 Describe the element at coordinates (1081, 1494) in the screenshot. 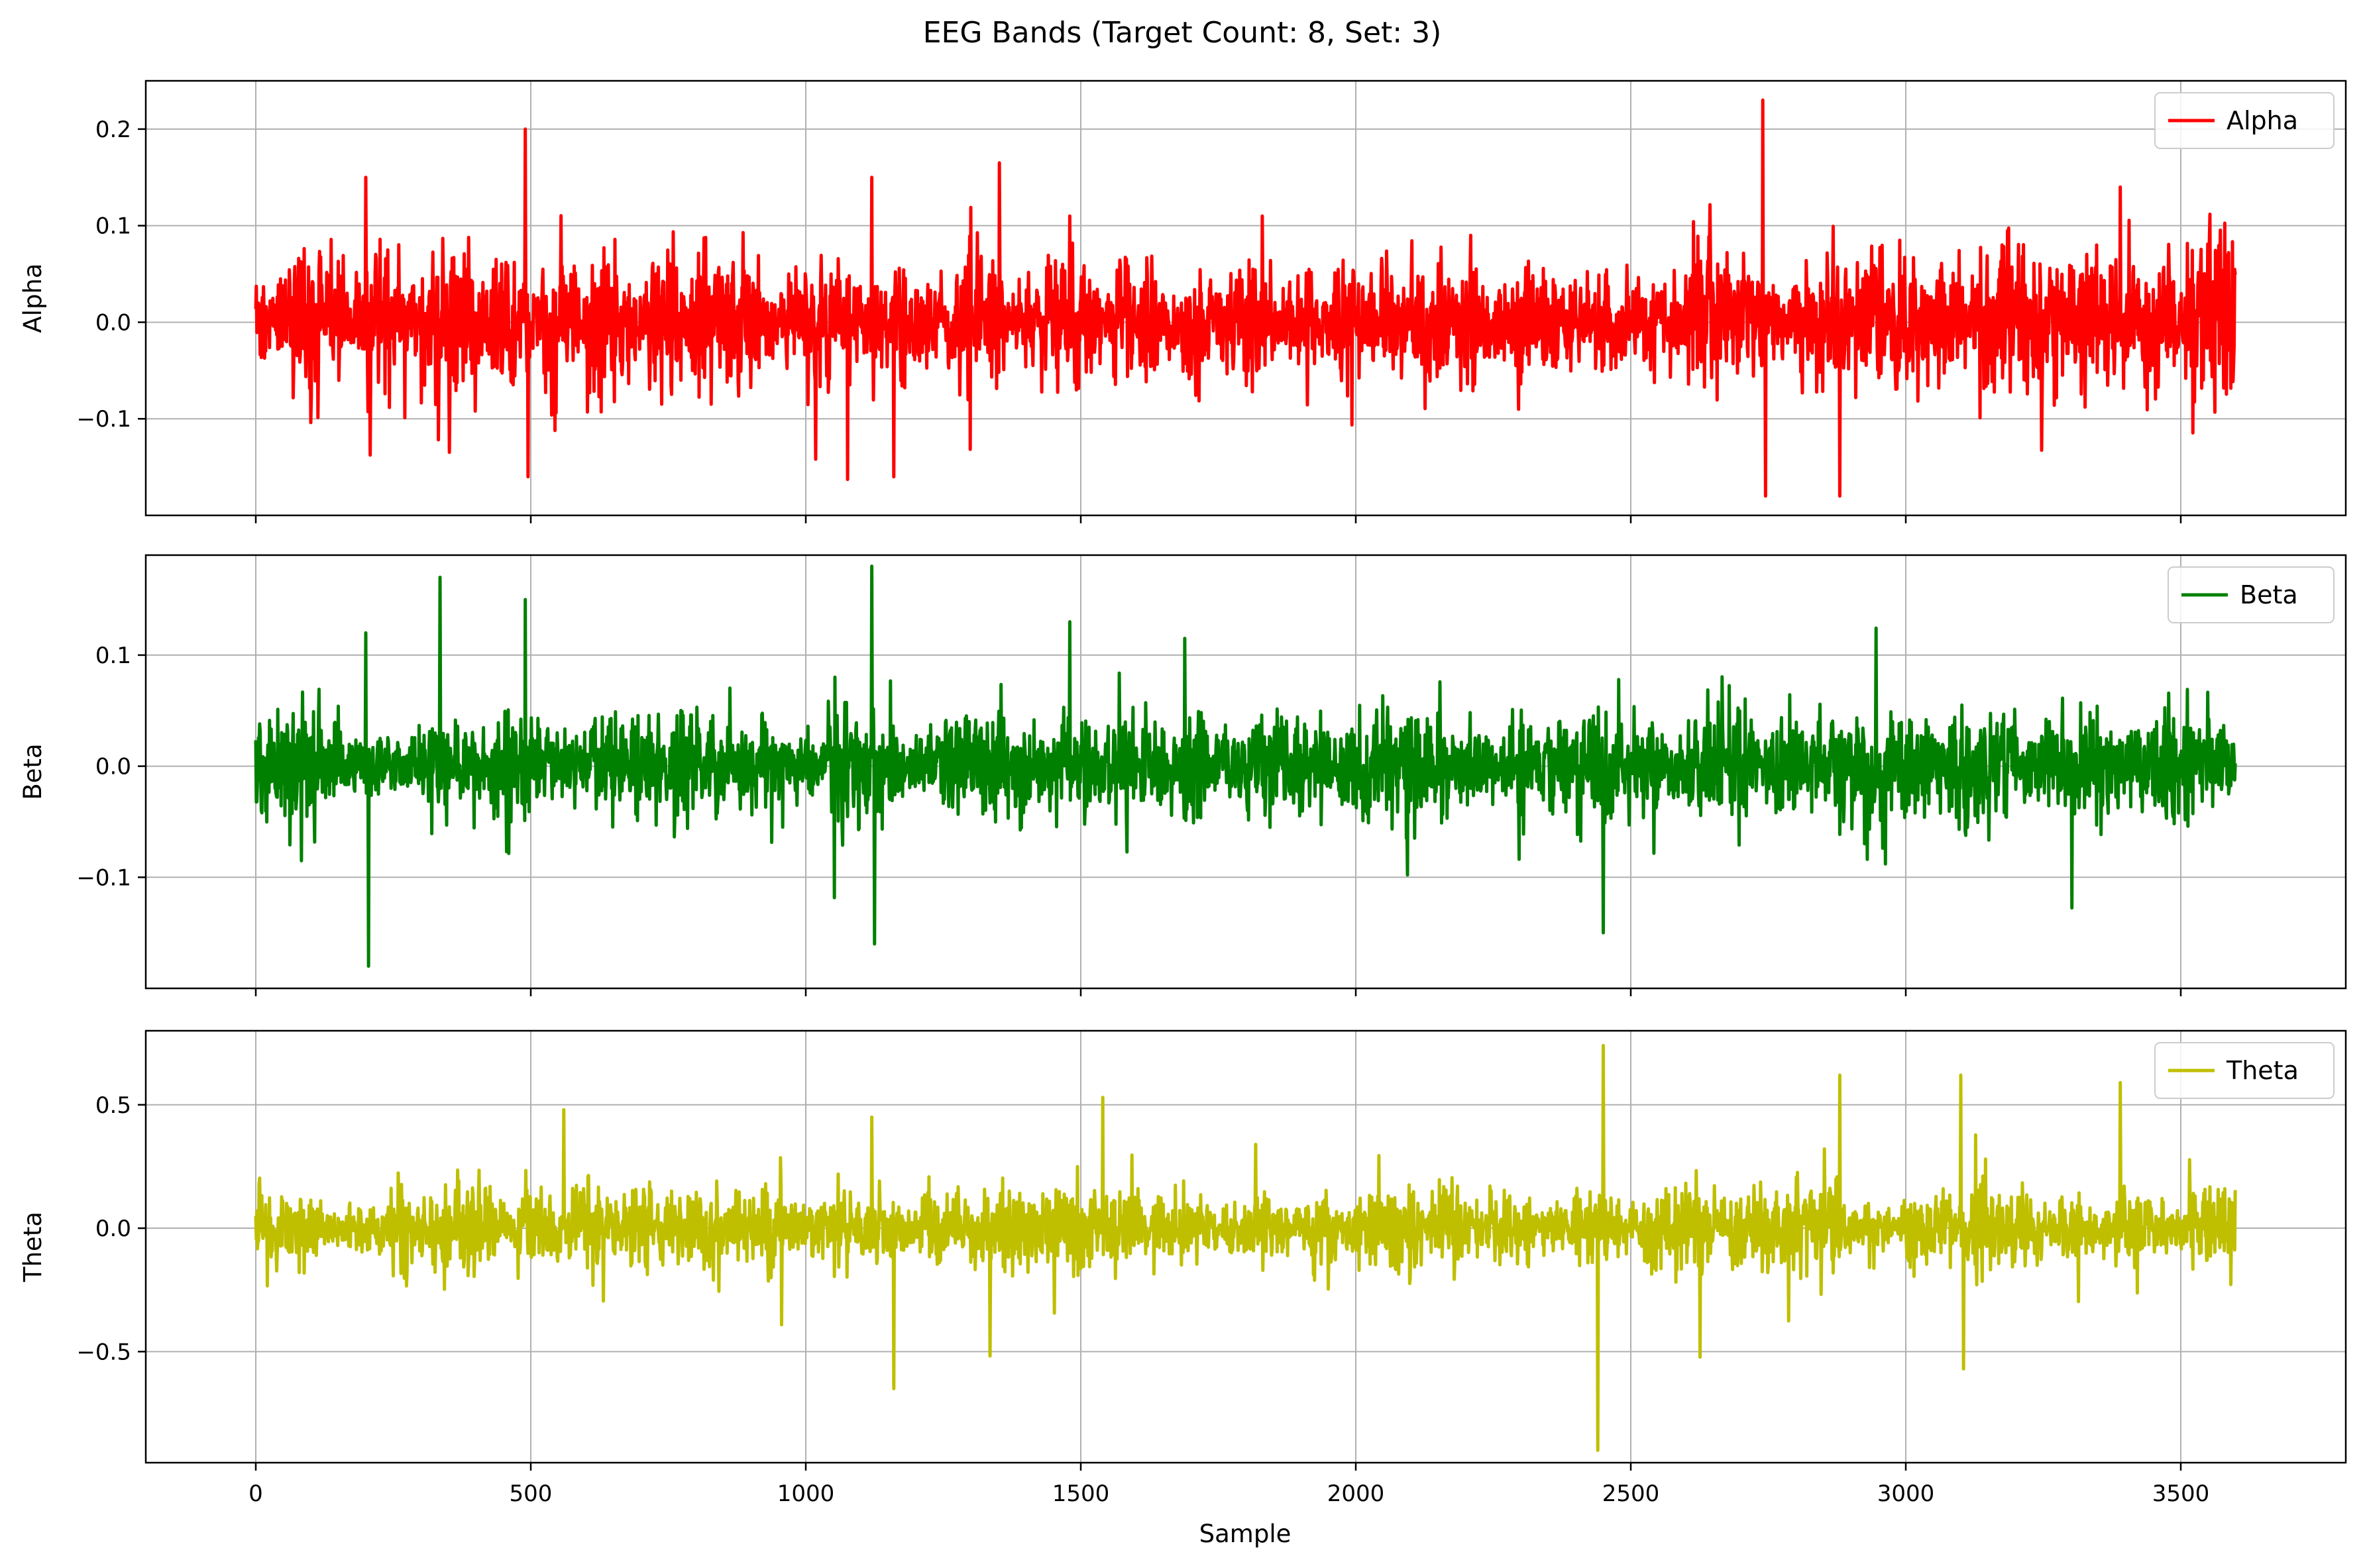

I see `x-tick-label: 1500` at that location.